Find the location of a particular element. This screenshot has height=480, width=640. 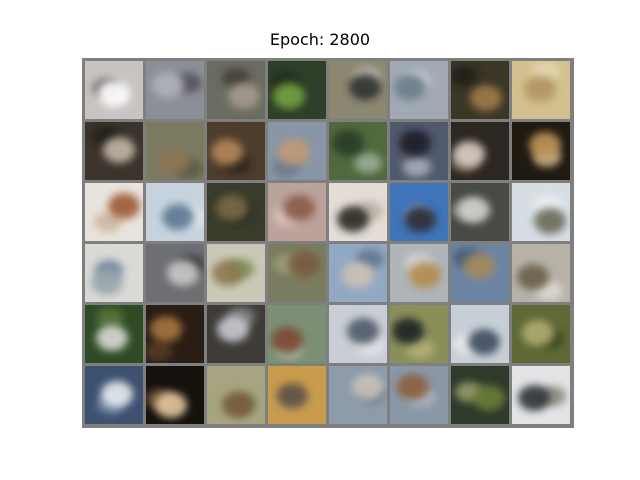

sample-ship-sky is located at coordinates (175, 212).